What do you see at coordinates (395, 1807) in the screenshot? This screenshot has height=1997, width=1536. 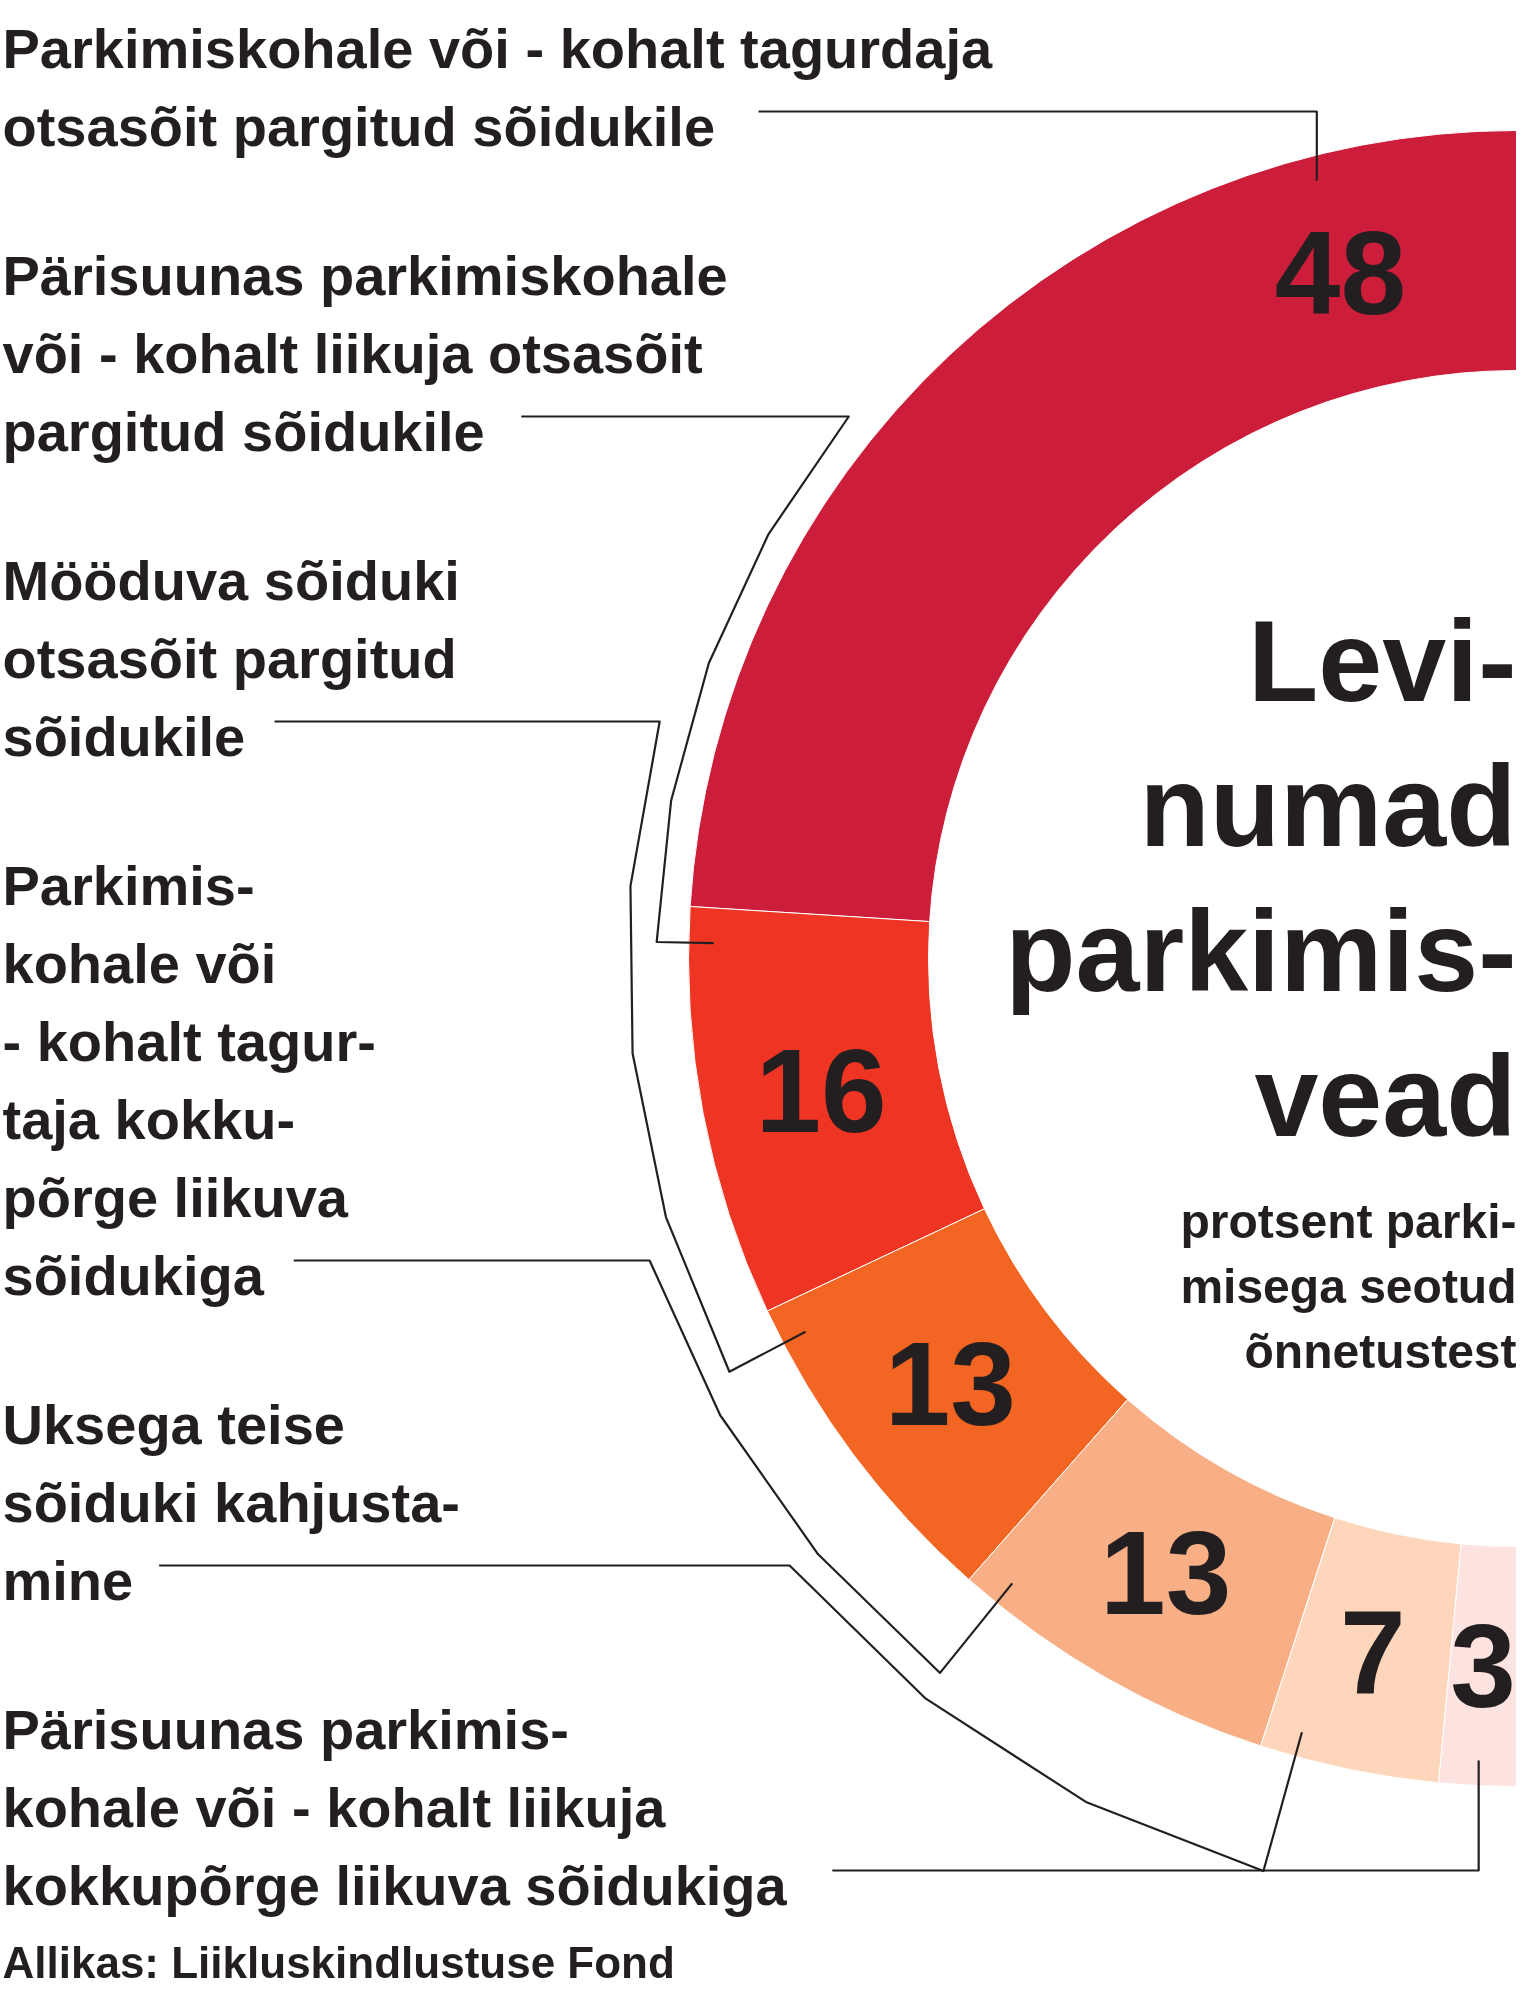 I see `slice-label: Pärisuunas parkimis- kohale või - kohalt liikuja kokkupõrge liikuva sõidukiga` at bounding box center [395, 1807].